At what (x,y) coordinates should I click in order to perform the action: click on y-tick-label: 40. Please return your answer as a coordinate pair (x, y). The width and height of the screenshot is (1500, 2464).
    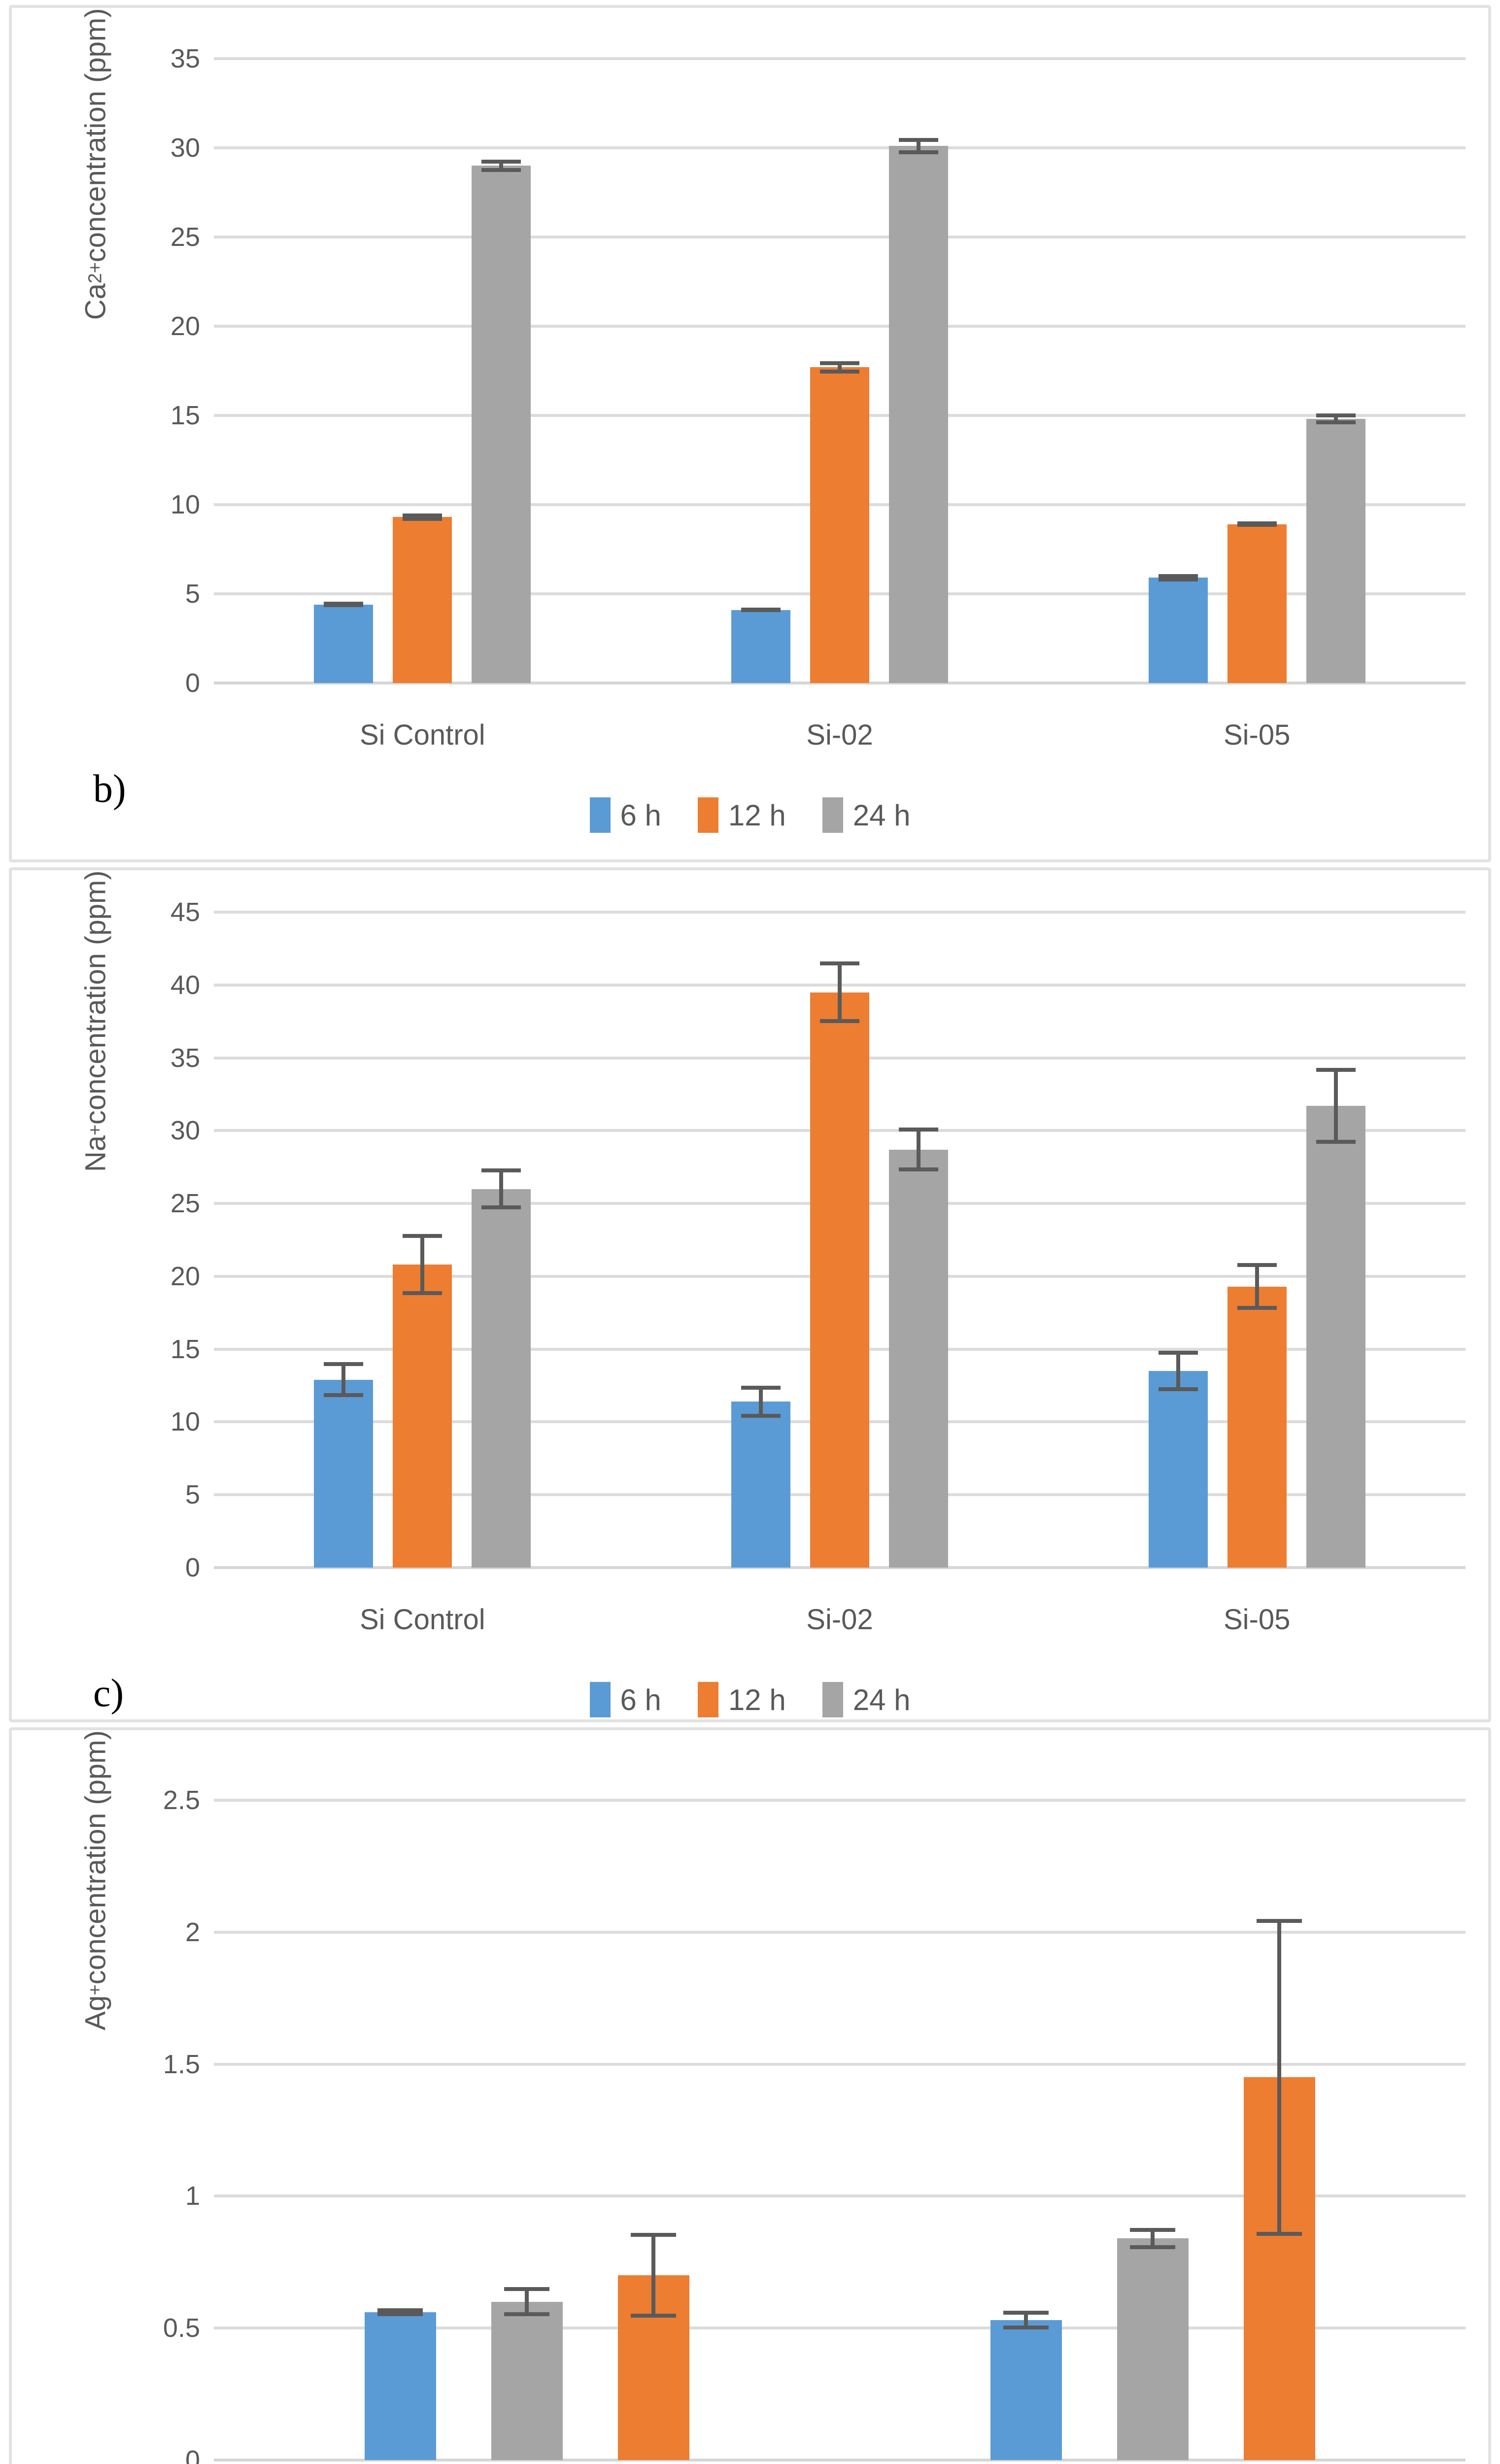
    Looking at the image, I should click on (185, 985).